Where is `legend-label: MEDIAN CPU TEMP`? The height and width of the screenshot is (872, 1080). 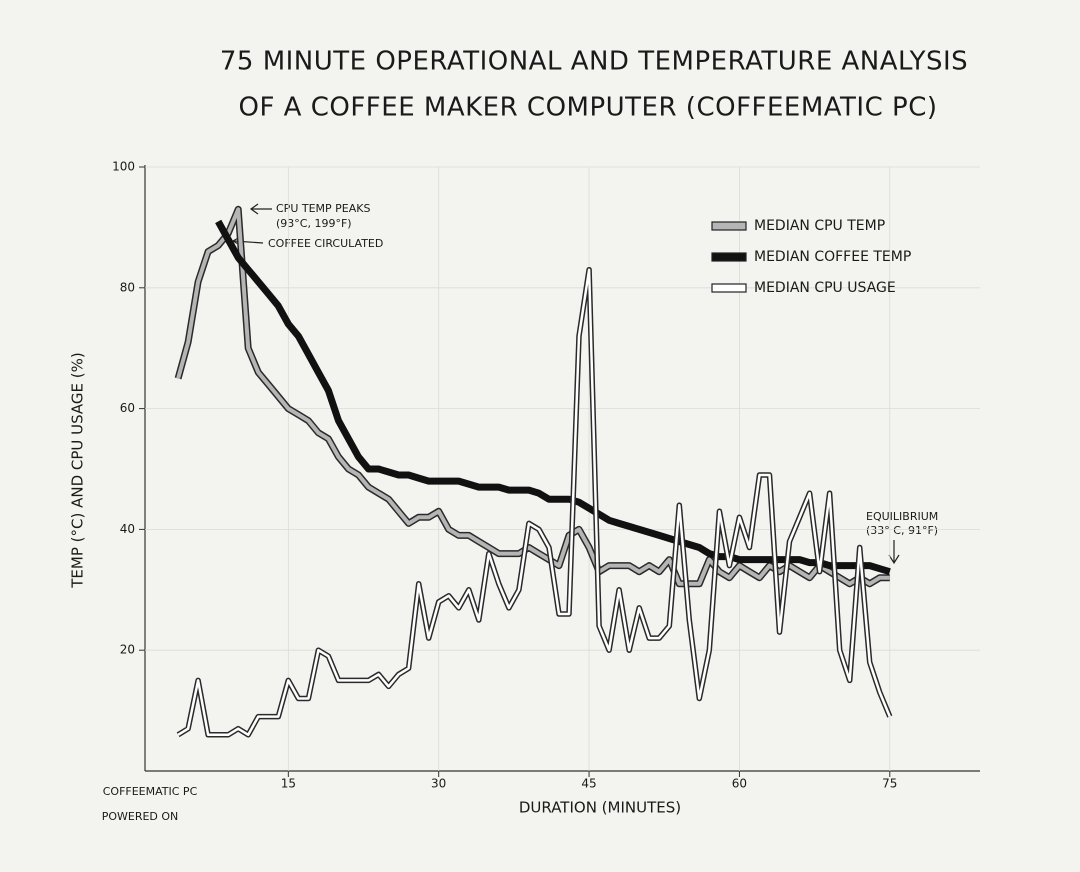
legend-label: MEDIAN CPU TEMP is located at coordinates (819, 226).